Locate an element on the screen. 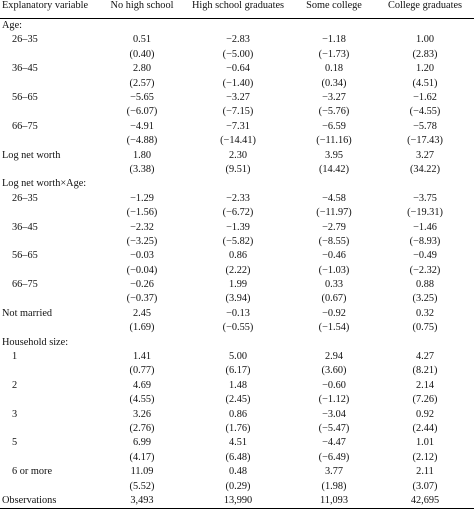 This screenshot has height=509, width=474. table-row: 26–35 0.51 −2.83 −1.18 1.00 is located at coordinates (237, 40).